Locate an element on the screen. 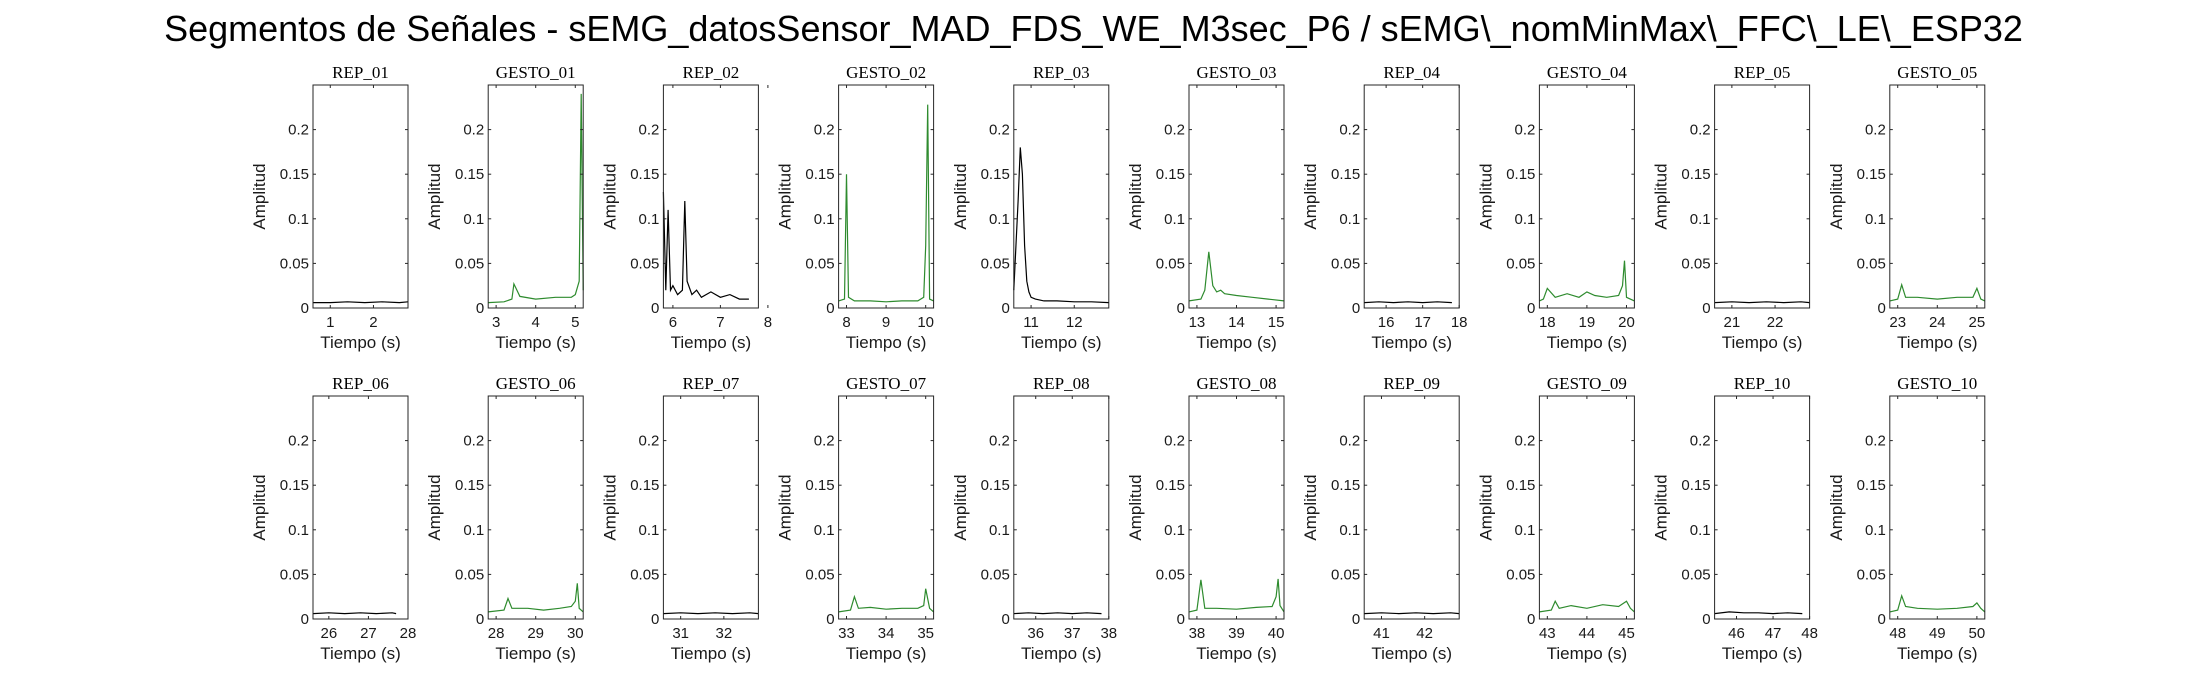 This screenshot has width=2187, height=688. subplot-title: GESTO_01 is located at coordinates (536, 72).